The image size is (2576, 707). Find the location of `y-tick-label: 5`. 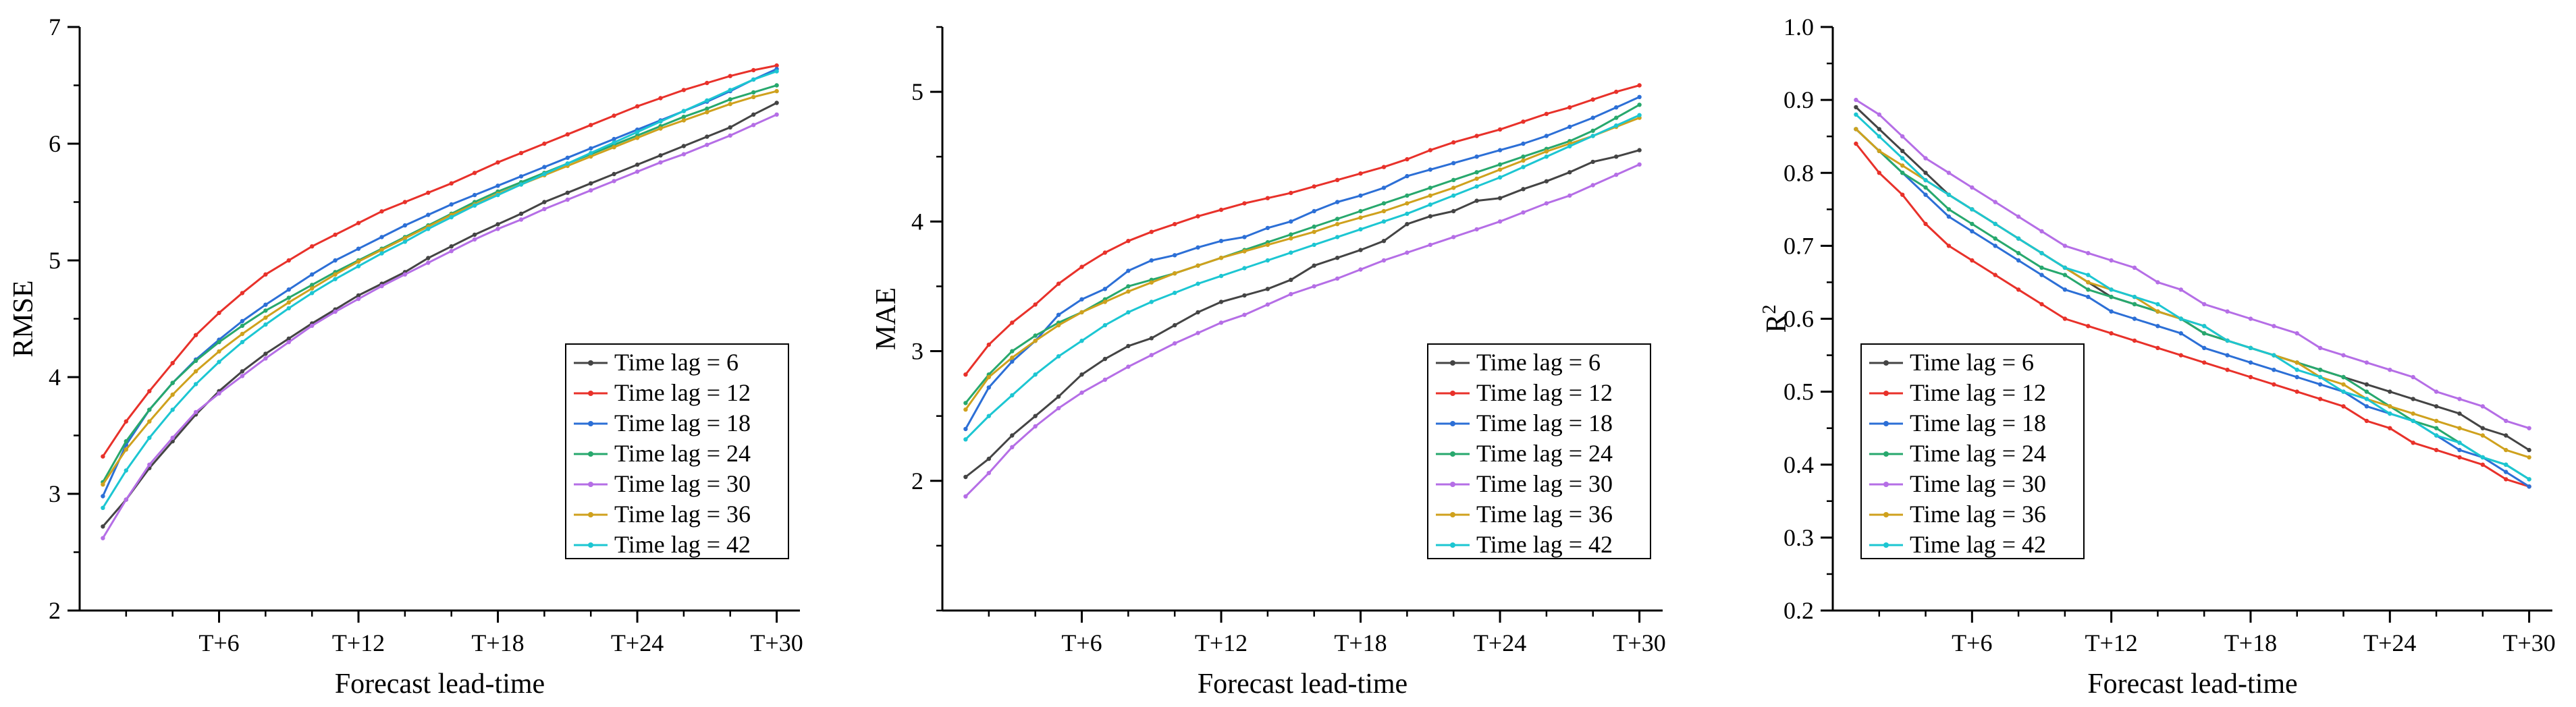

y-tick-label: 5 is located at coordinates (55, 260).